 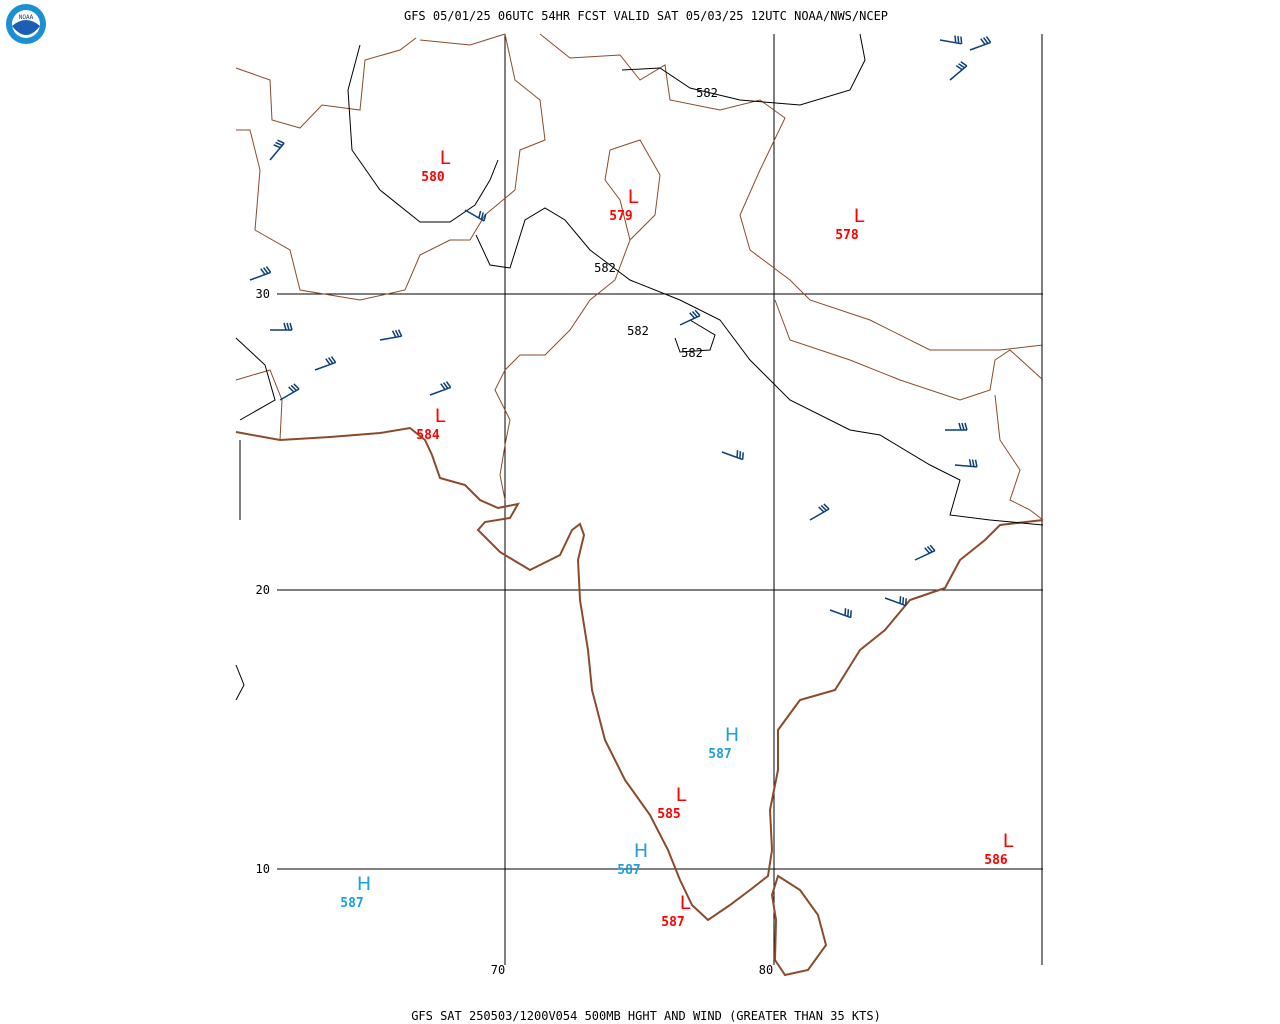 I want to click on center-value: 585, so click(x=668, y=814).